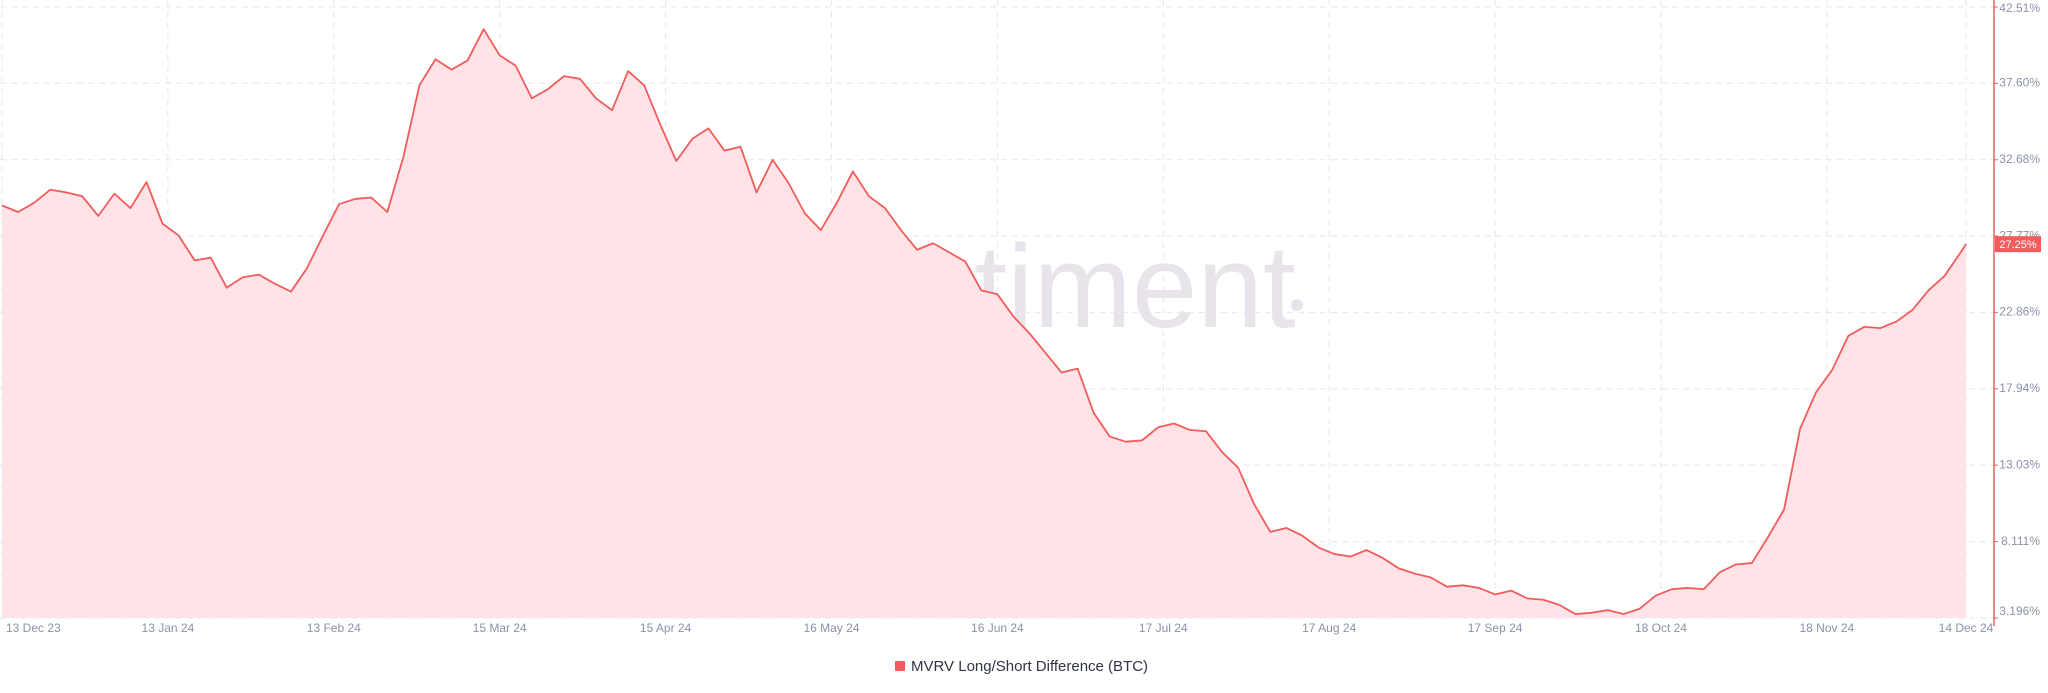 The image size is (2048, 693). What do you see at coordinates (831, 628) in the screenshot?
I see `x-tick-label: 16 May 24` at bounding box center [831, 628].